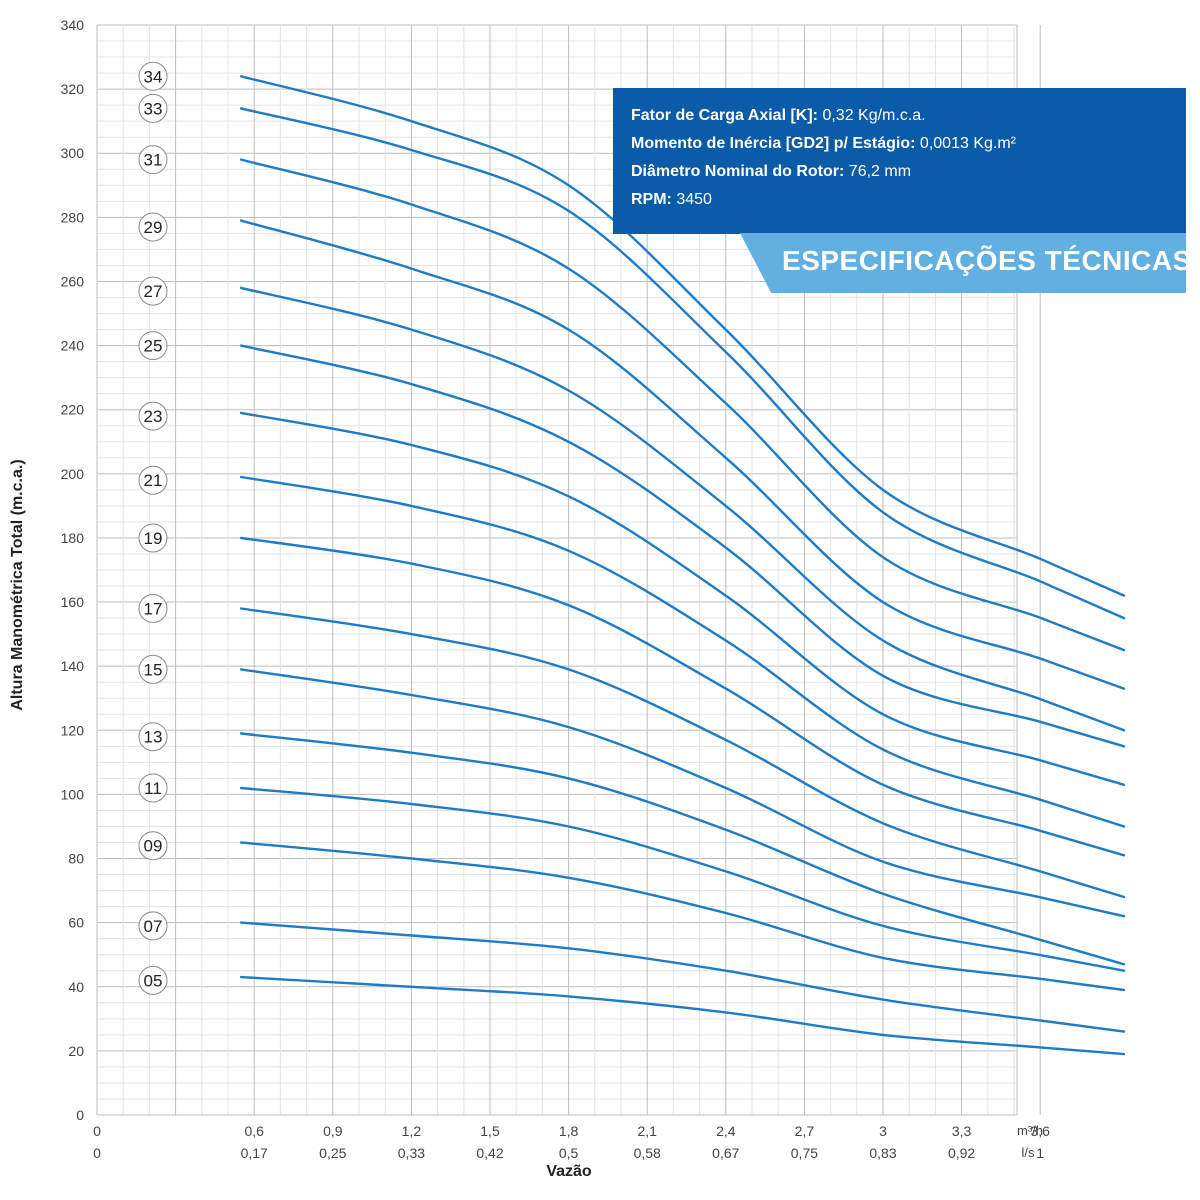 This screenshot has height=1200, width=1200. I want to click on stage-badge-label: 17, so click(153, 608).